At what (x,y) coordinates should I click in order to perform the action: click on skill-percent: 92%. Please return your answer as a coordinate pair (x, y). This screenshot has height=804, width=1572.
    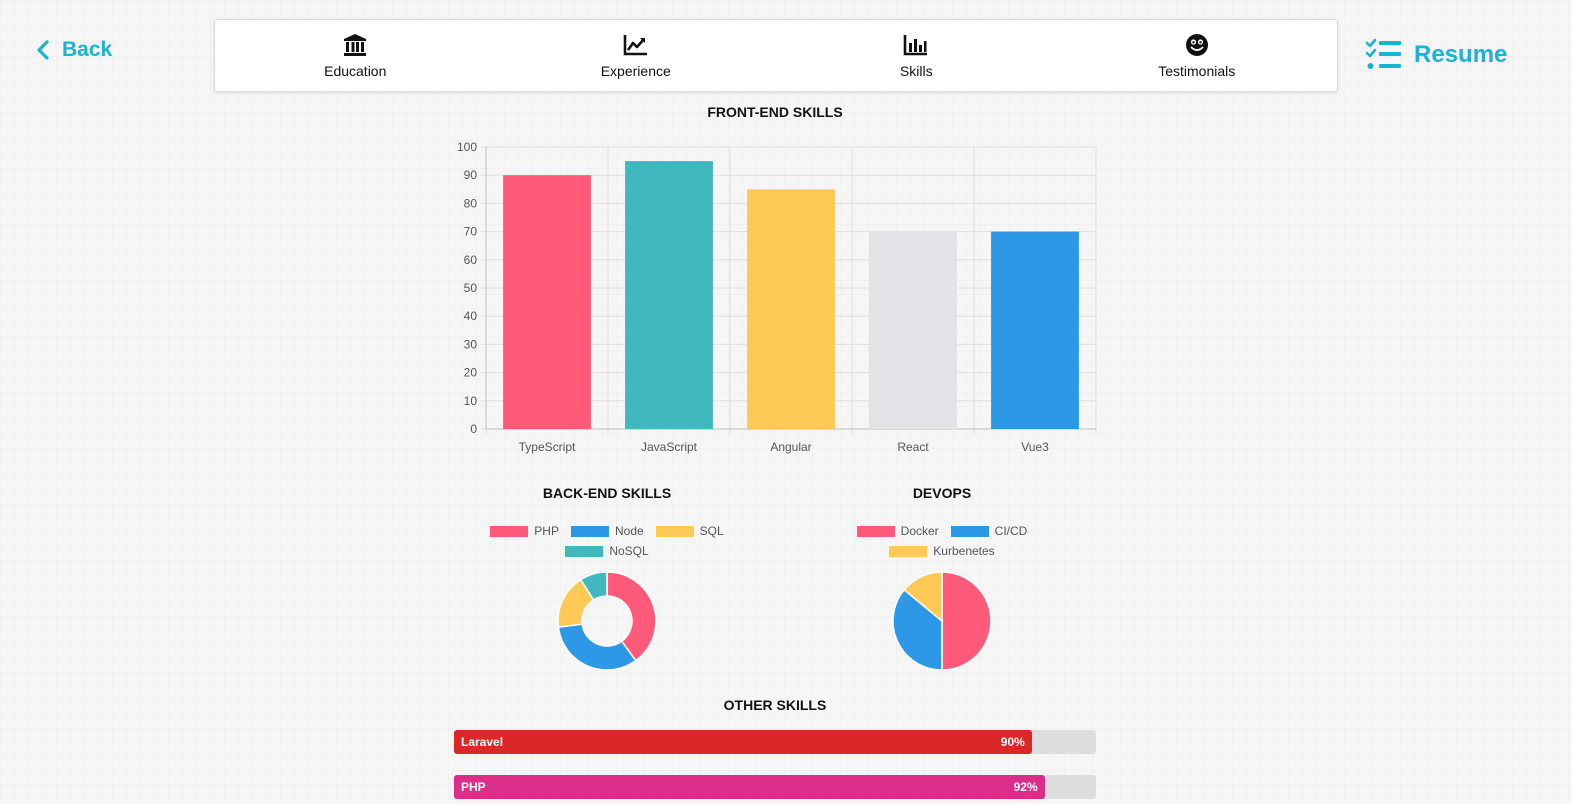
    Looking at the image, I should click on (1025, 787).